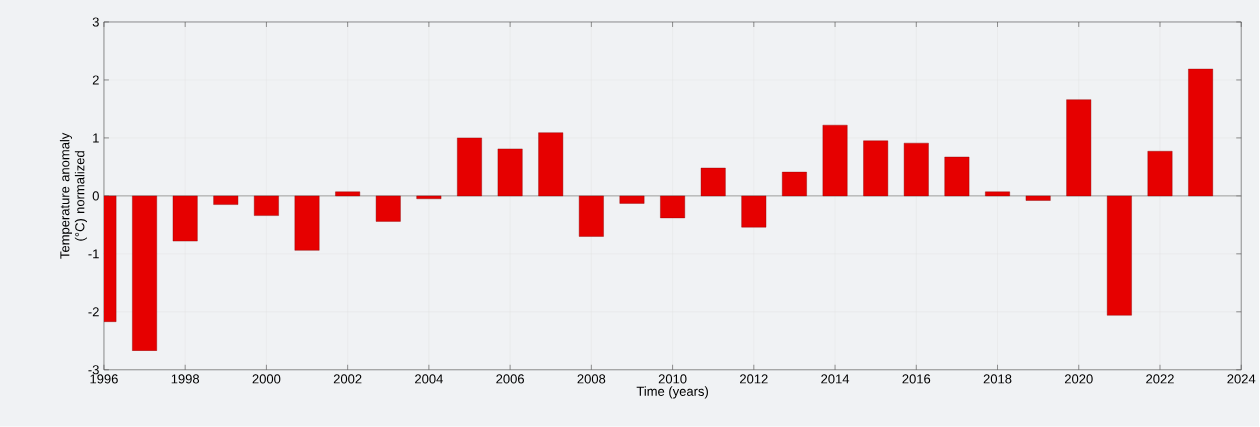  Describe the element at coordinates (95, 22) in the screenshot. I see `y-tick-label: 3` at that location.